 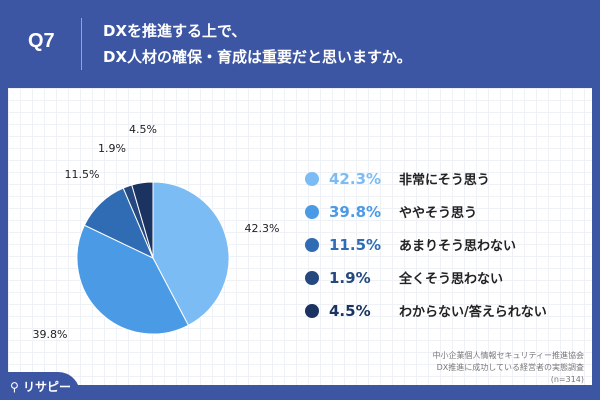 What do you see at coordinates (112, 148) in the screenshot?
I see `slice-label: 1.9%` at bounding box center [112, 148].